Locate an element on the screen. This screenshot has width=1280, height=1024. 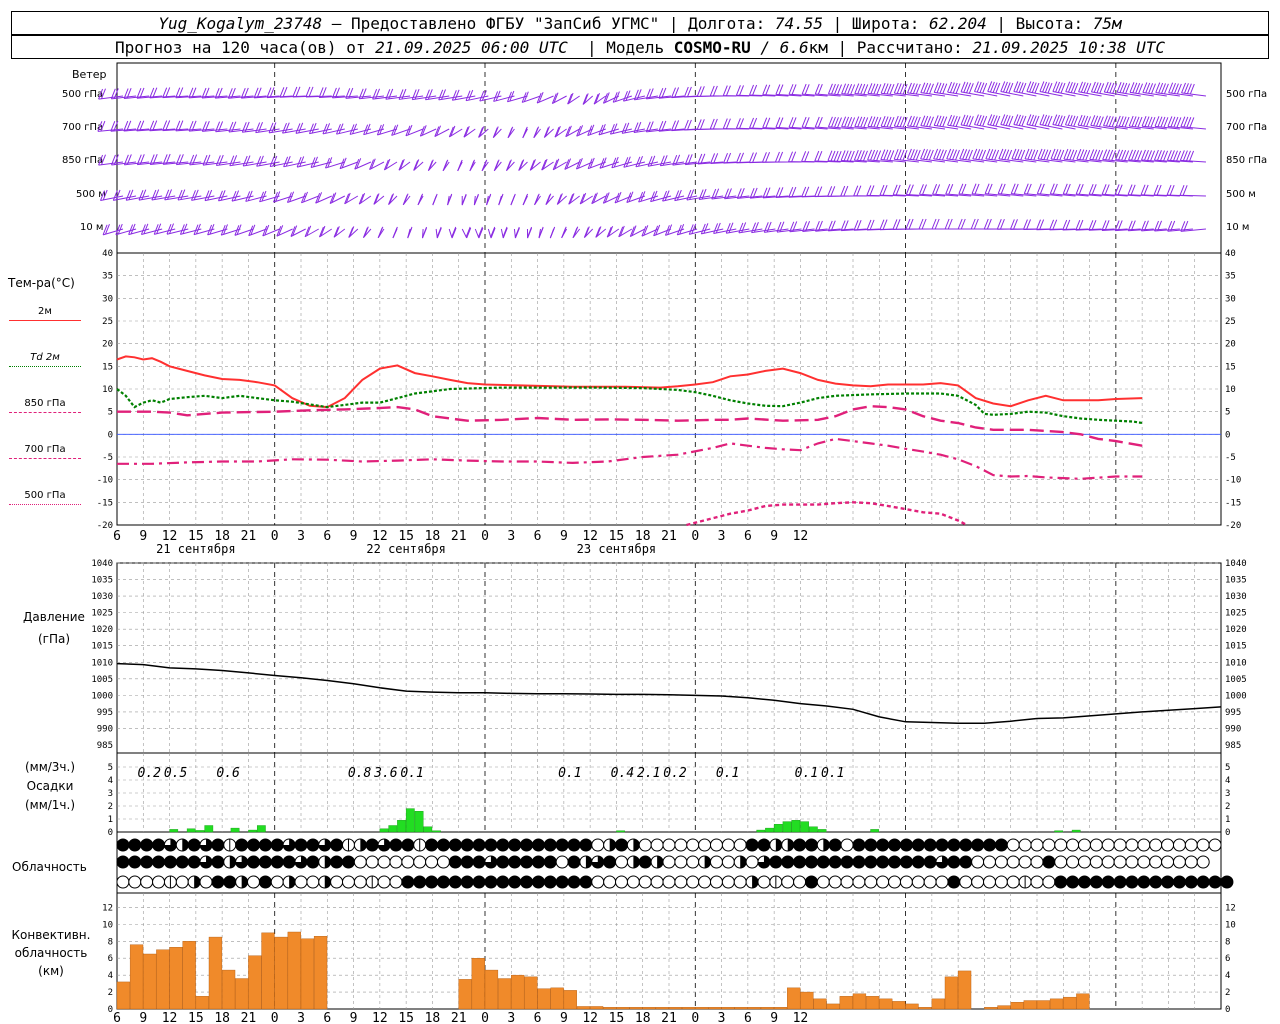
pres-tick-right: 1000 is located at coordinates (1236, 696).